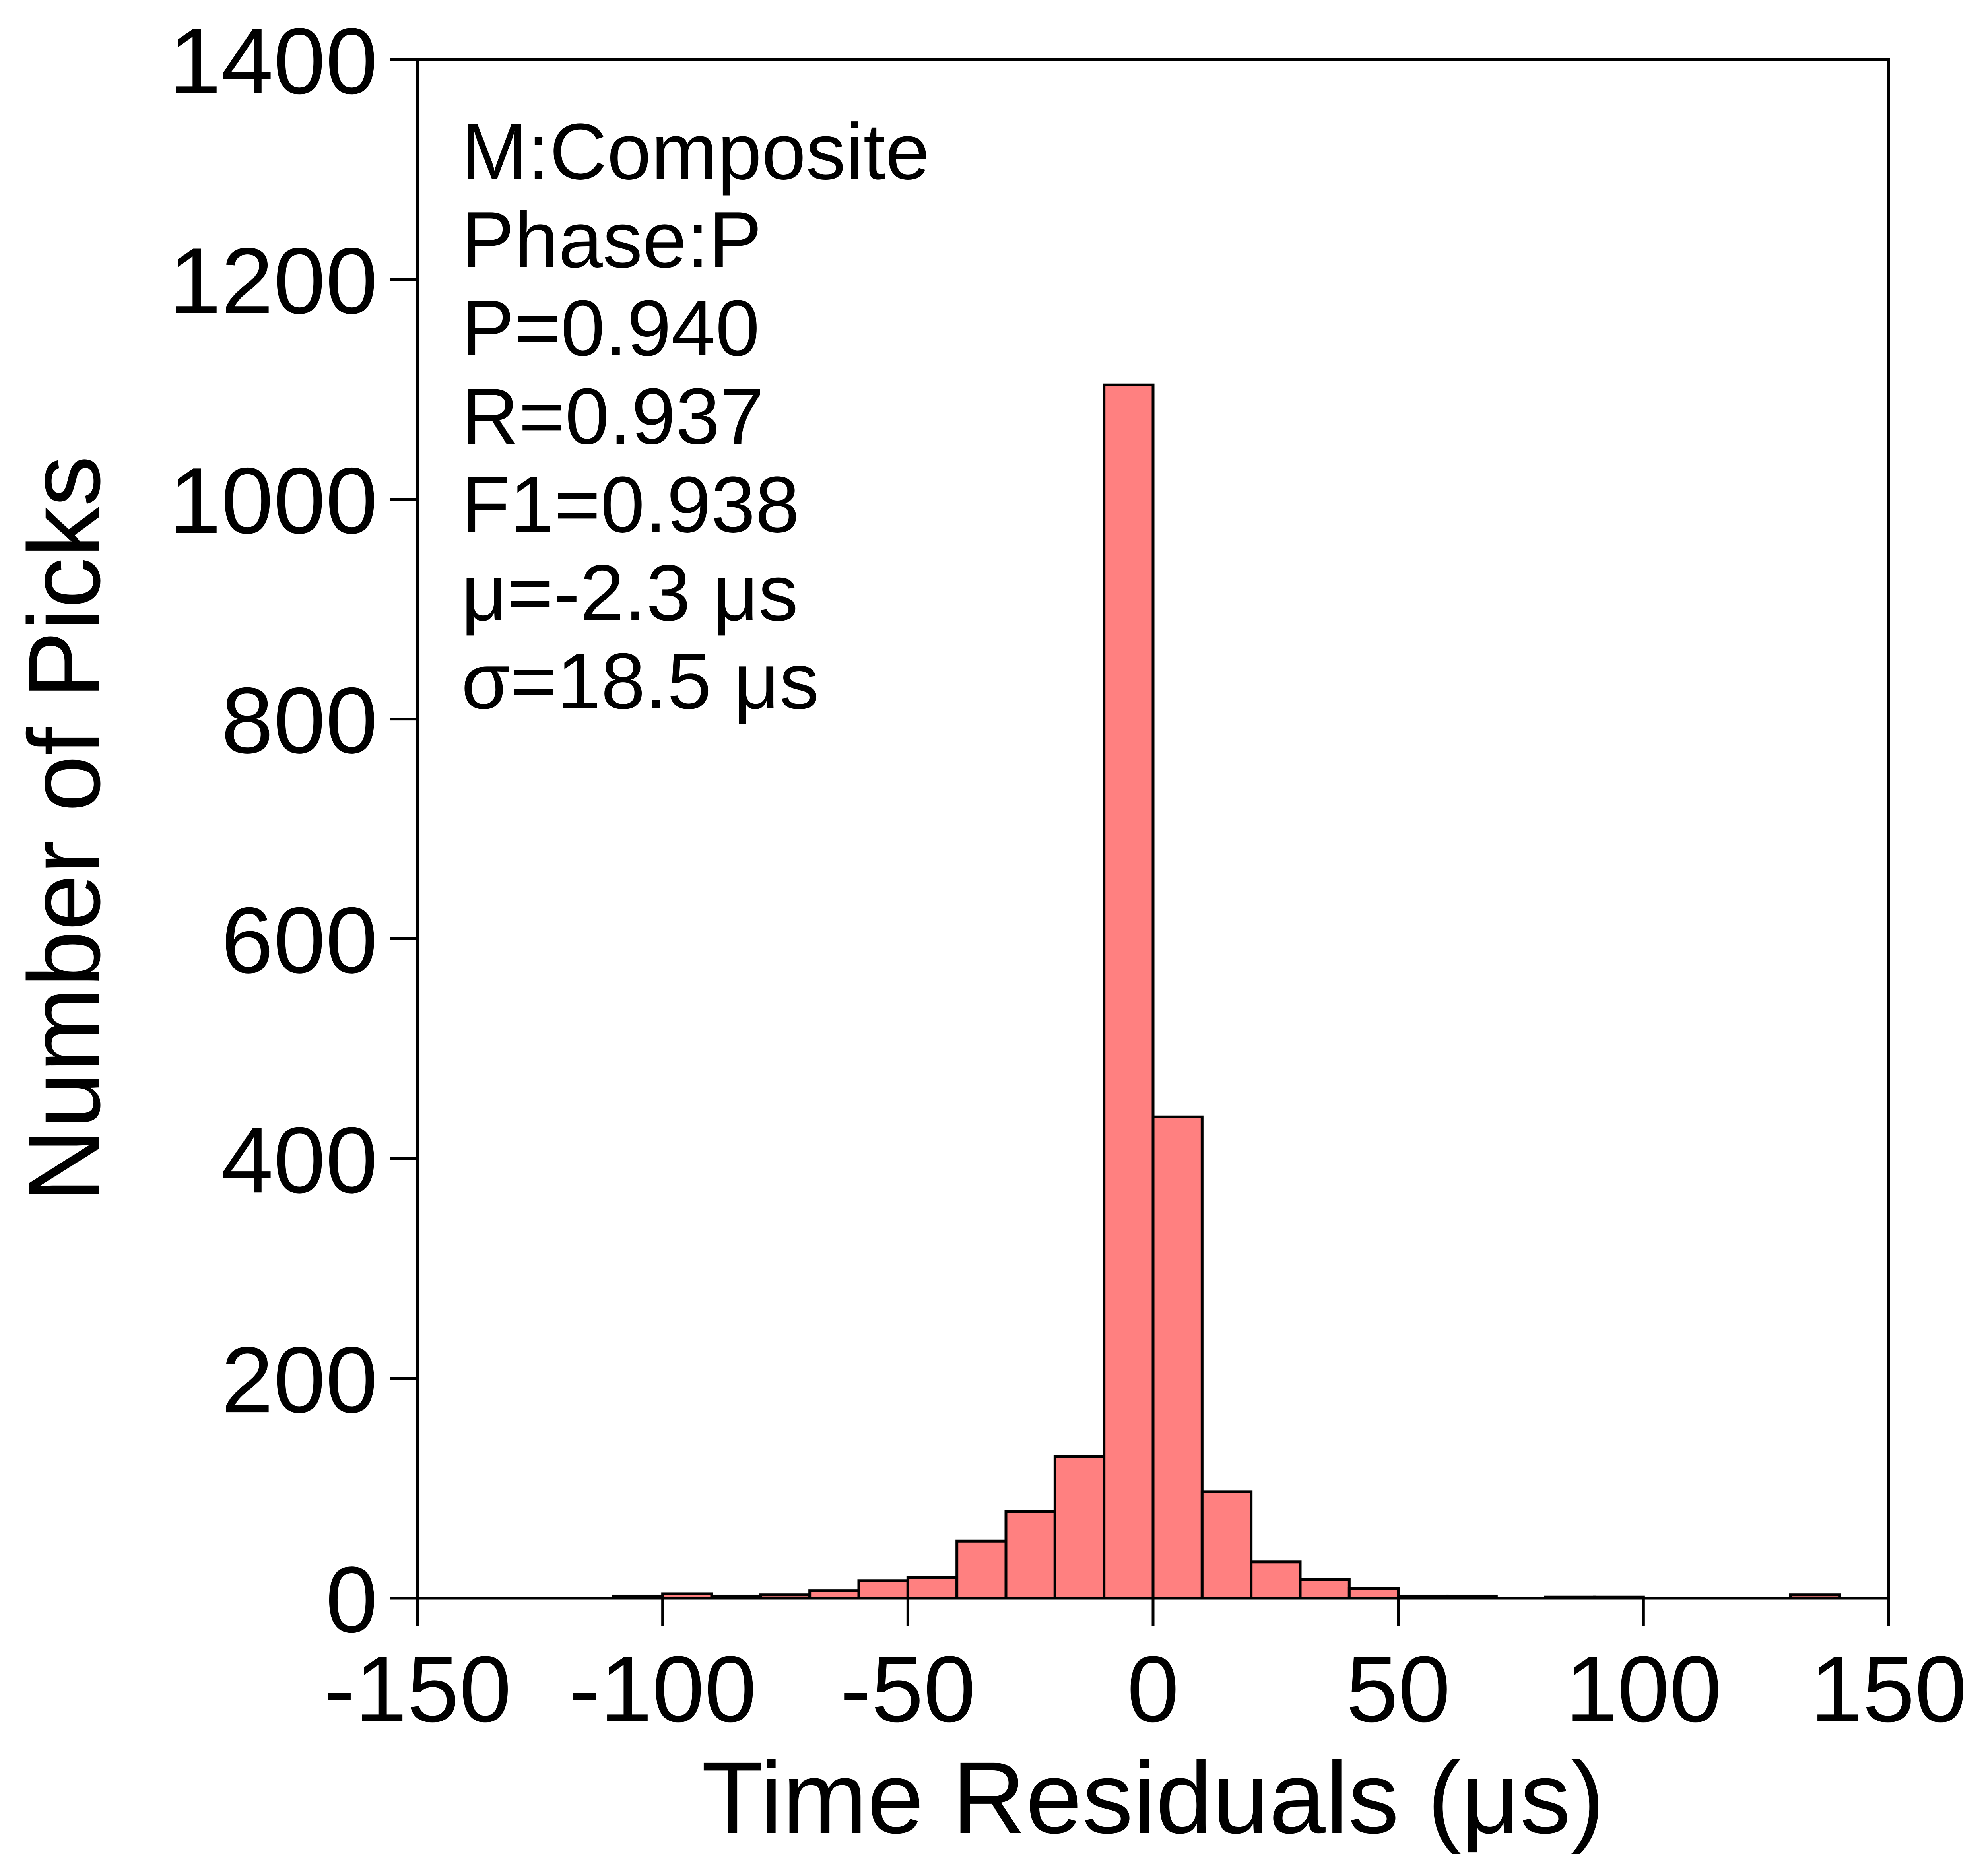 The image size is (1988, 1869). Describe the element at coordinates (662, 1689) in the screenshot. I see `x-tick-label: -100` at that location.